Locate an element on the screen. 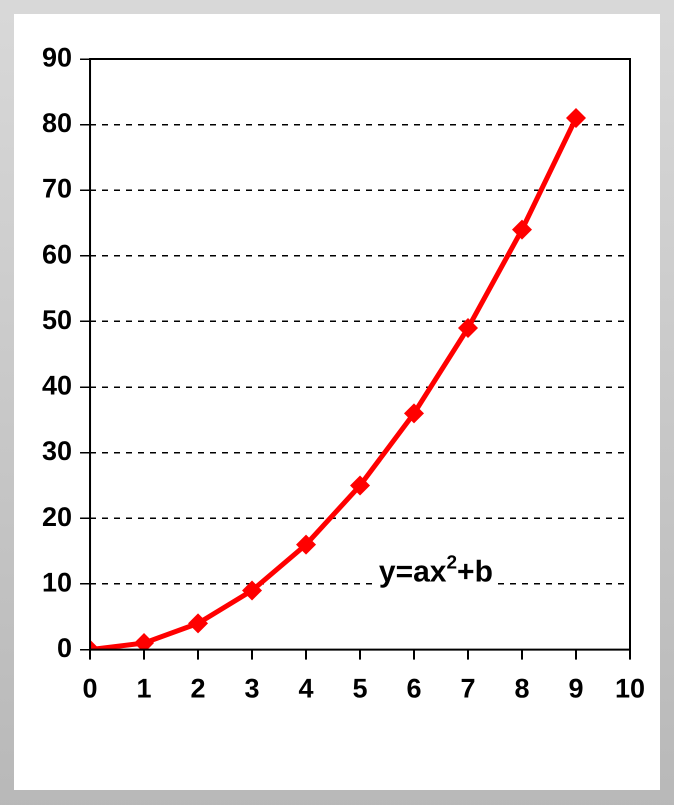 The image size is (674, 805). y-tick-label: 20 is located at coordinates (57, 517).